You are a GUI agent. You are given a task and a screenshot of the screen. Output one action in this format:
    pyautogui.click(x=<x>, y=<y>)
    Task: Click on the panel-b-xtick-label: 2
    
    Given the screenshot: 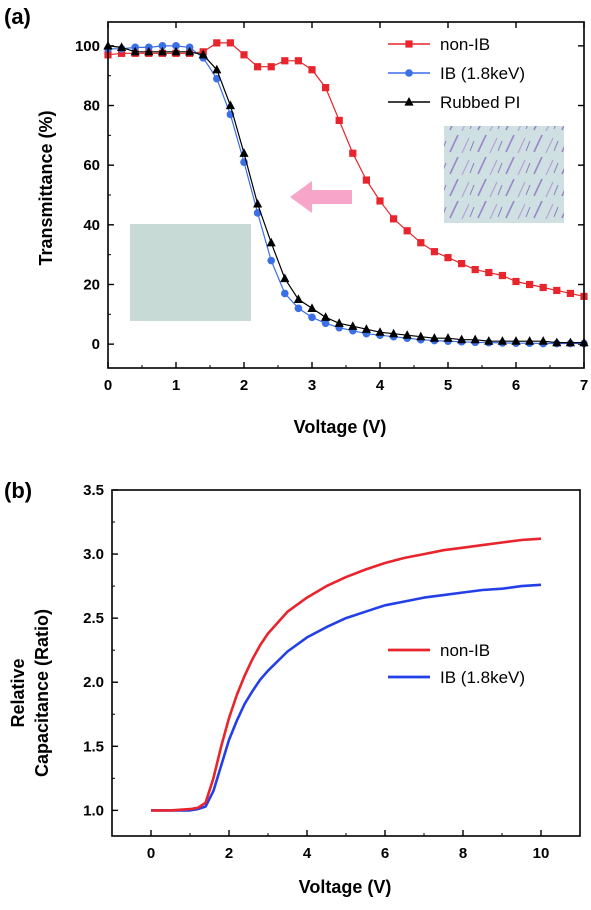 What is the action you would take?
    pyautogui.click(x=229, y=853)
    